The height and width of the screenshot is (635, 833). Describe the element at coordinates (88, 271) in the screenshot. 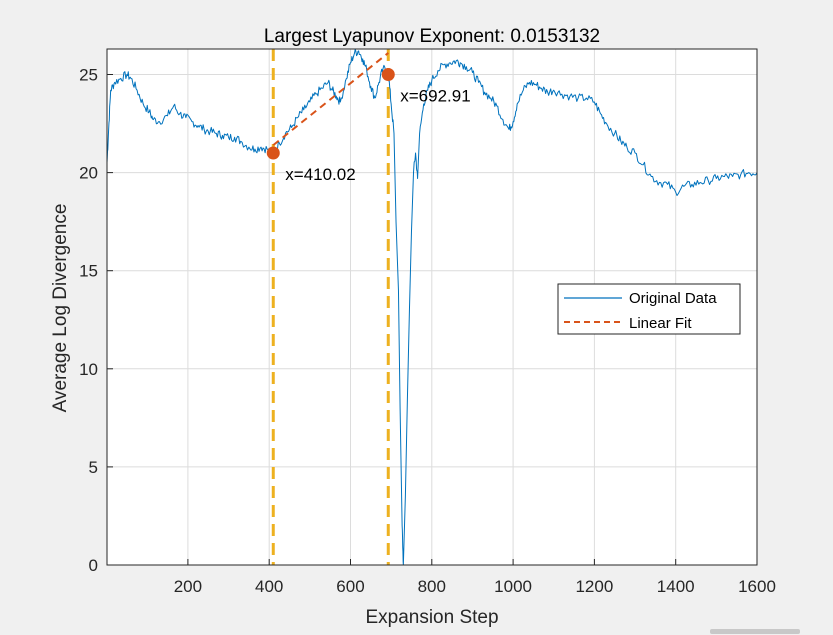

I see `y-tick-label: 15` at that location.